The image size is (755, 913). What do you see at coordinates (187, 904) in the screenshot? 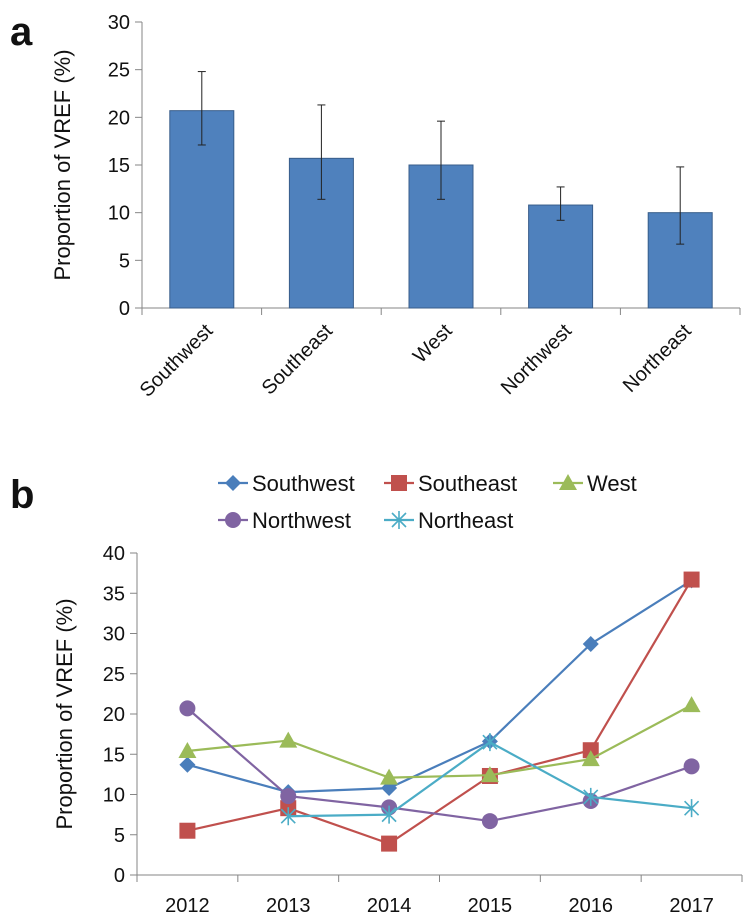
I see `x-tick-label: 2012` at bounding box center [187, 904].